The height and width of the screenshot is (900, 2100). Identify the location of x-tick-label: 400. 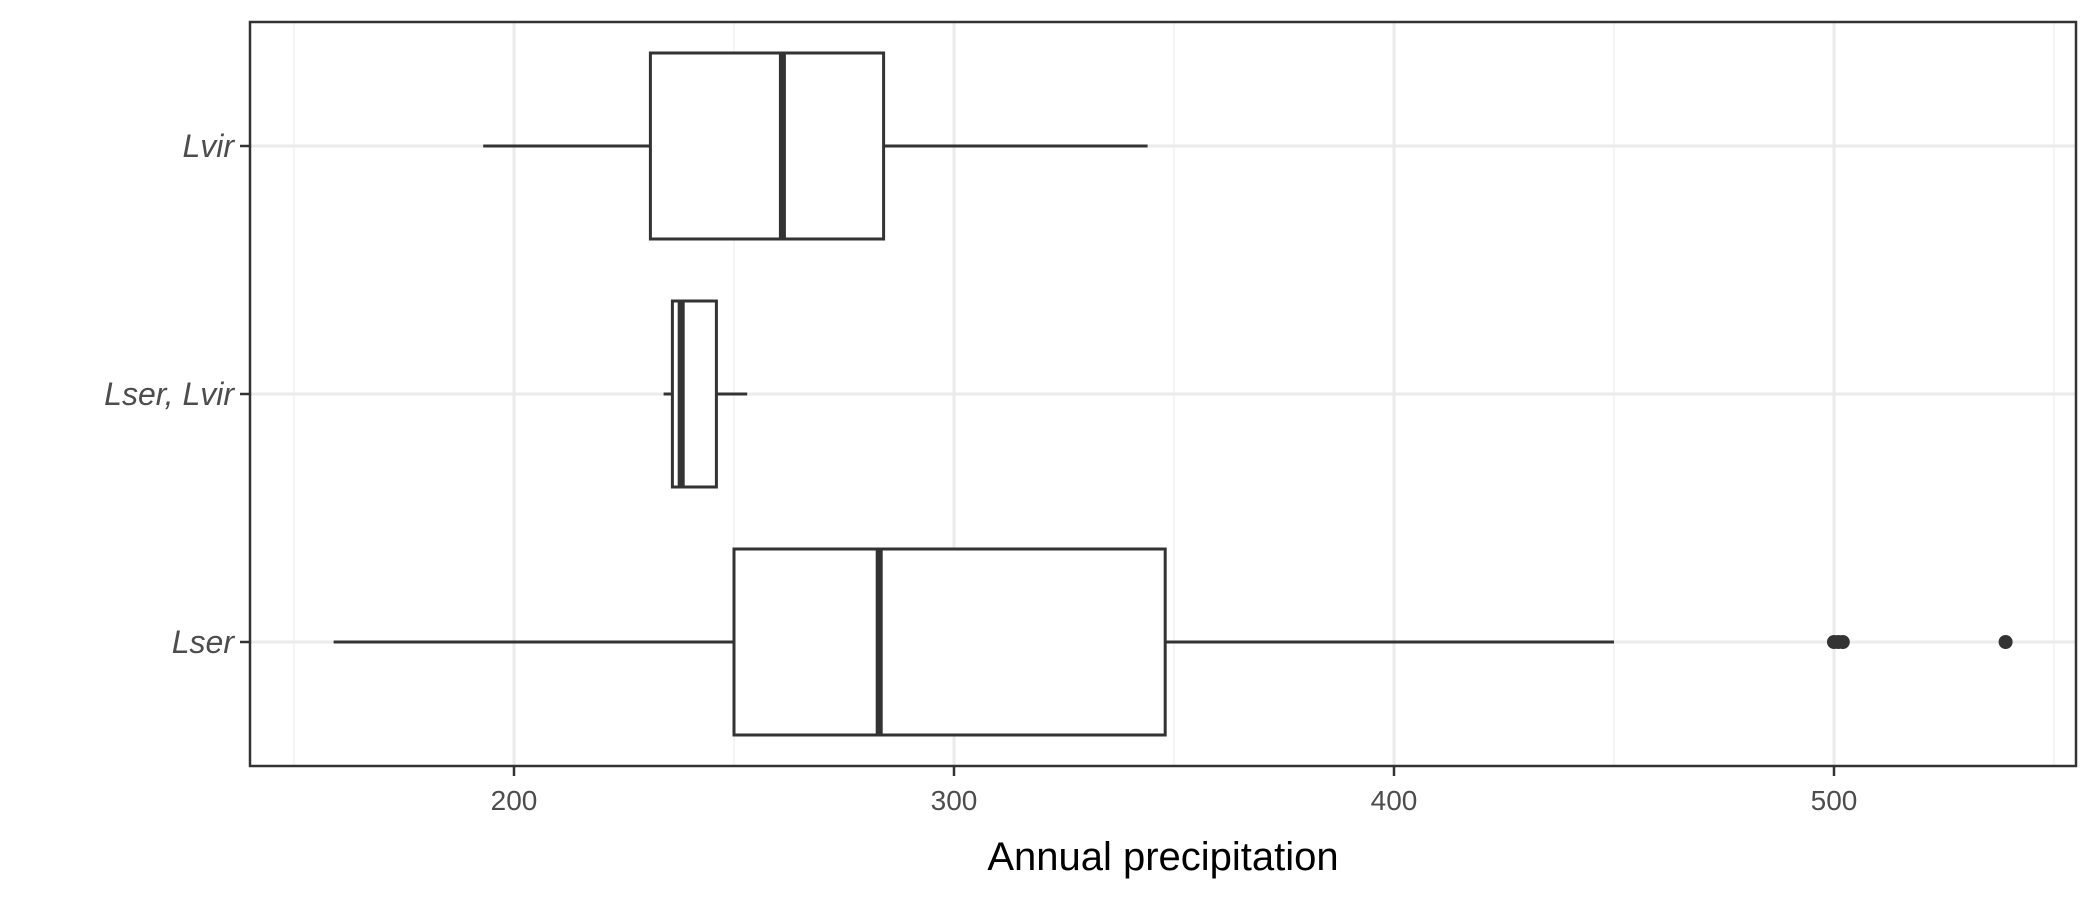
(1394, 800).